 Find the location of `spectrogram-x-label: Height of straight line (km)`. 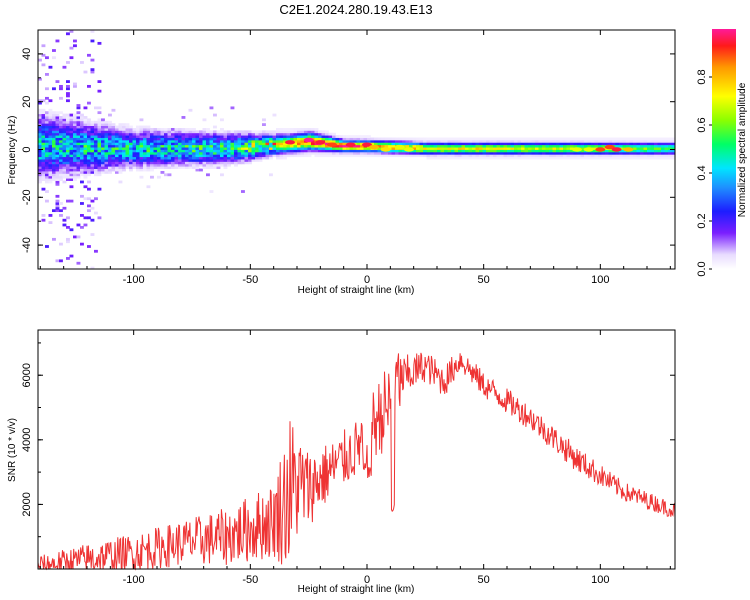

spectrogram-x-label: Height of straight line (km) is located at coordinates (356, 290).